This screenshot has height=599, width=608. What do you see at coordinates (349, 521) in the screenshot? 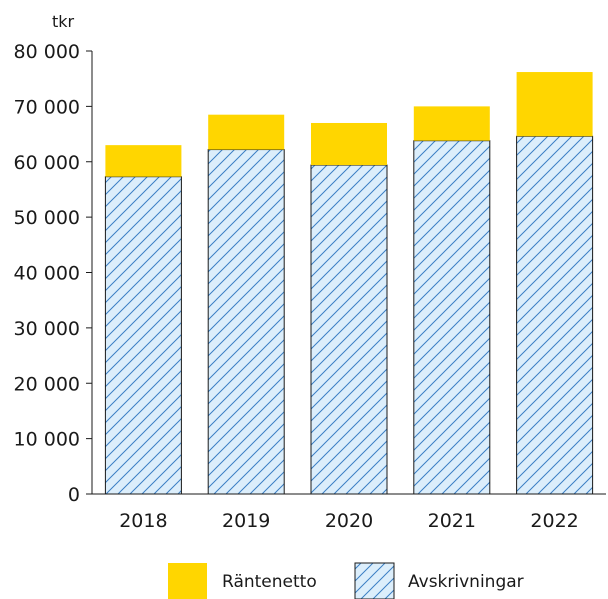
I see `x-tick-label: 2020` at bounding box center [349, 521].